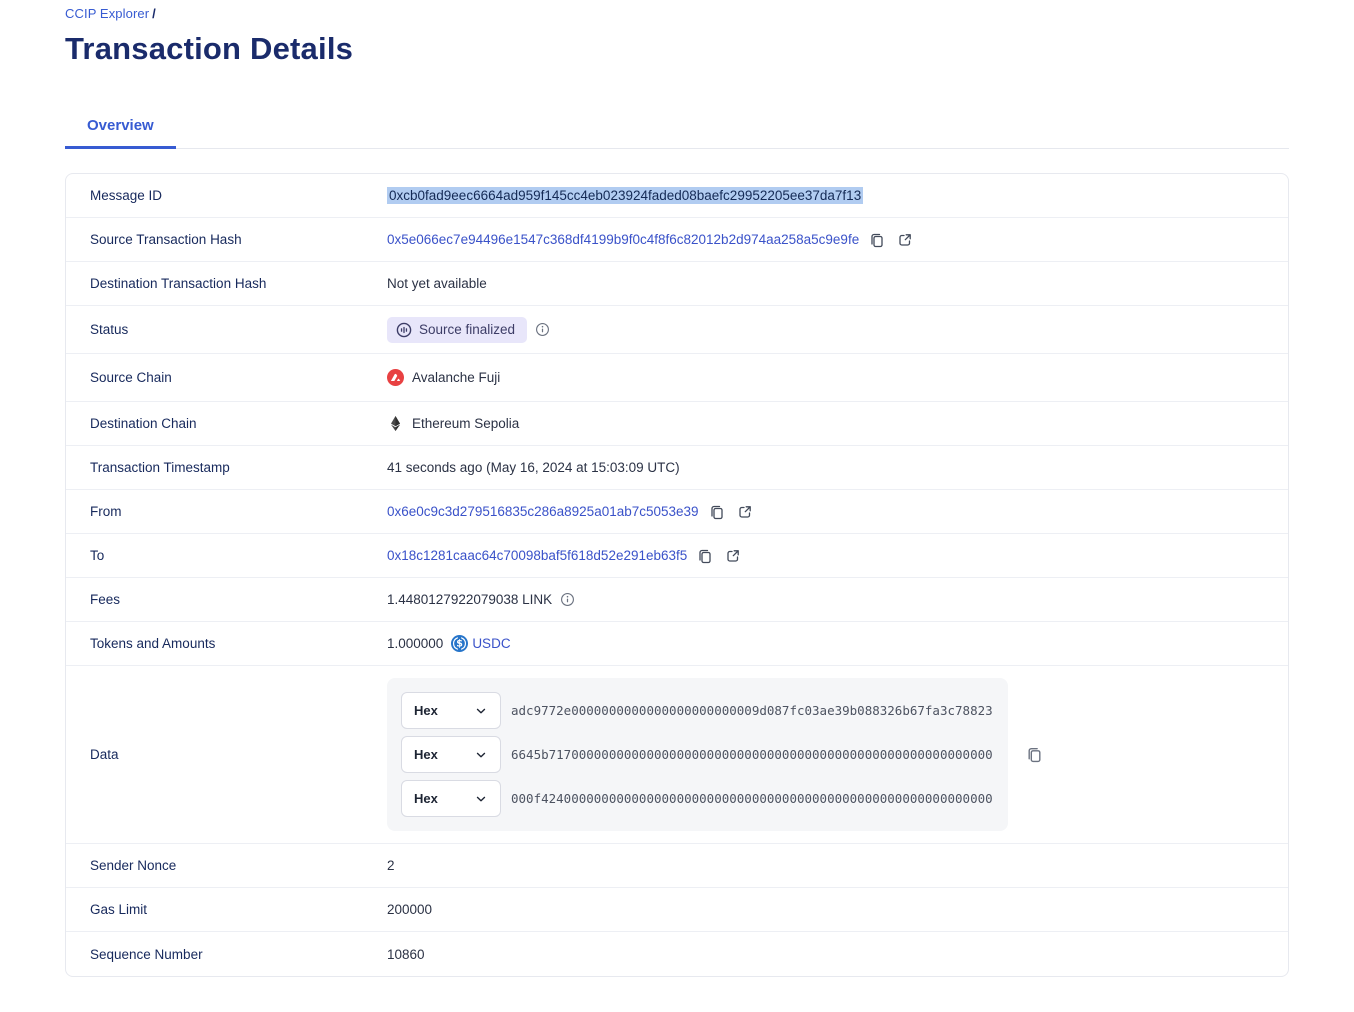 The height and width of the screenshot is (1012, 1354). I want to click on ethereum-icon, so click(395, 423).